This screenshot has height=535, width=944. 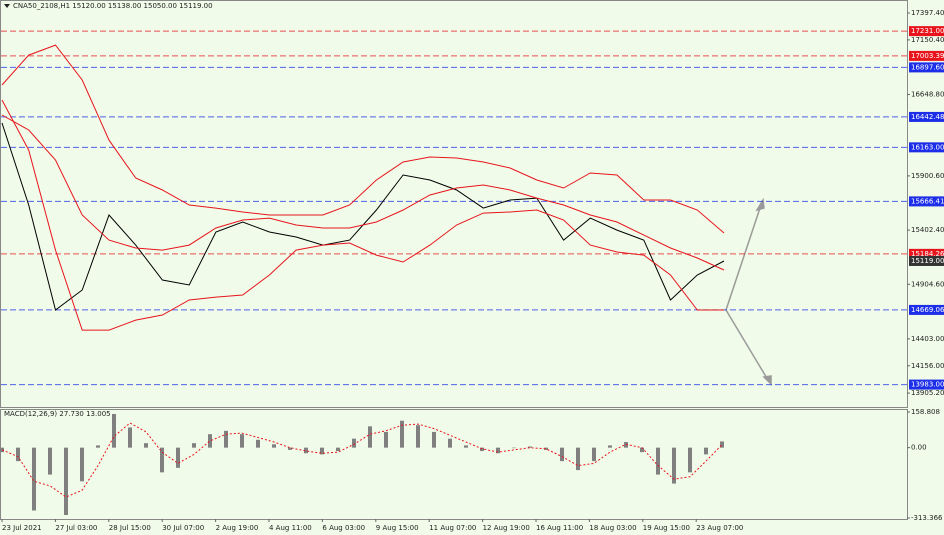 I want to click on level-label: 17231.00, so click(x=927, y=31).